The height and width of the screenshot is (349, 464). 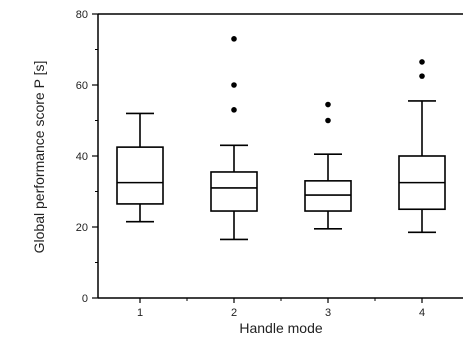 I want to click on y-tick-label: 60, so click(x=82, y=86).